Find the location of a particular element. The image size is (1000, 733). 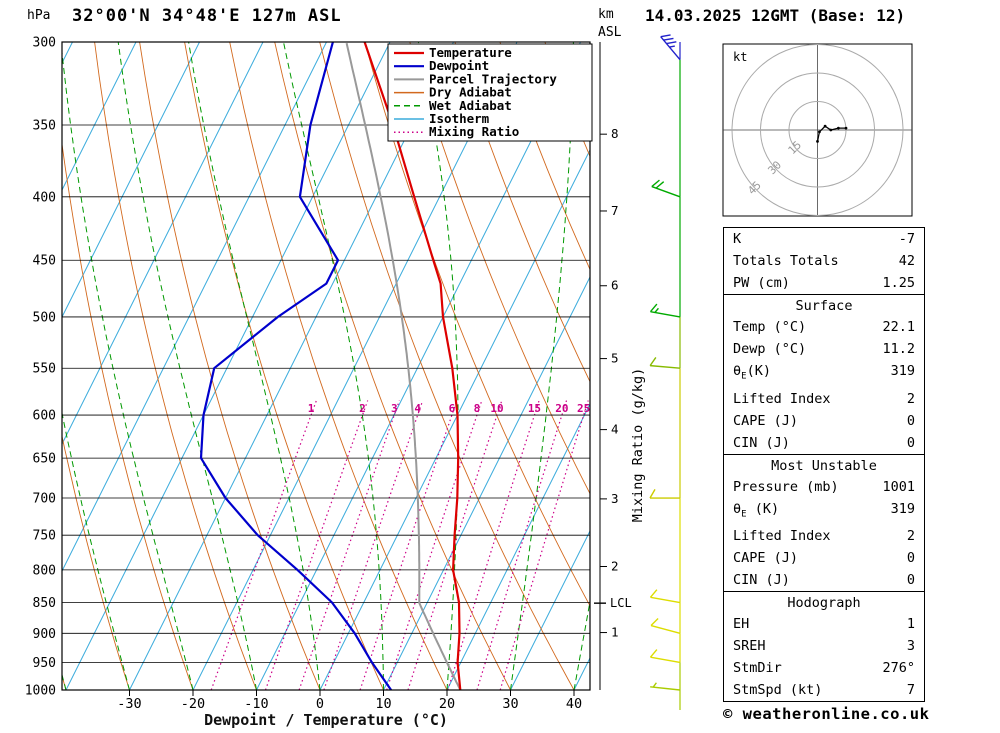

table-row-value: 11.2 is located at coordinates (898, 349).